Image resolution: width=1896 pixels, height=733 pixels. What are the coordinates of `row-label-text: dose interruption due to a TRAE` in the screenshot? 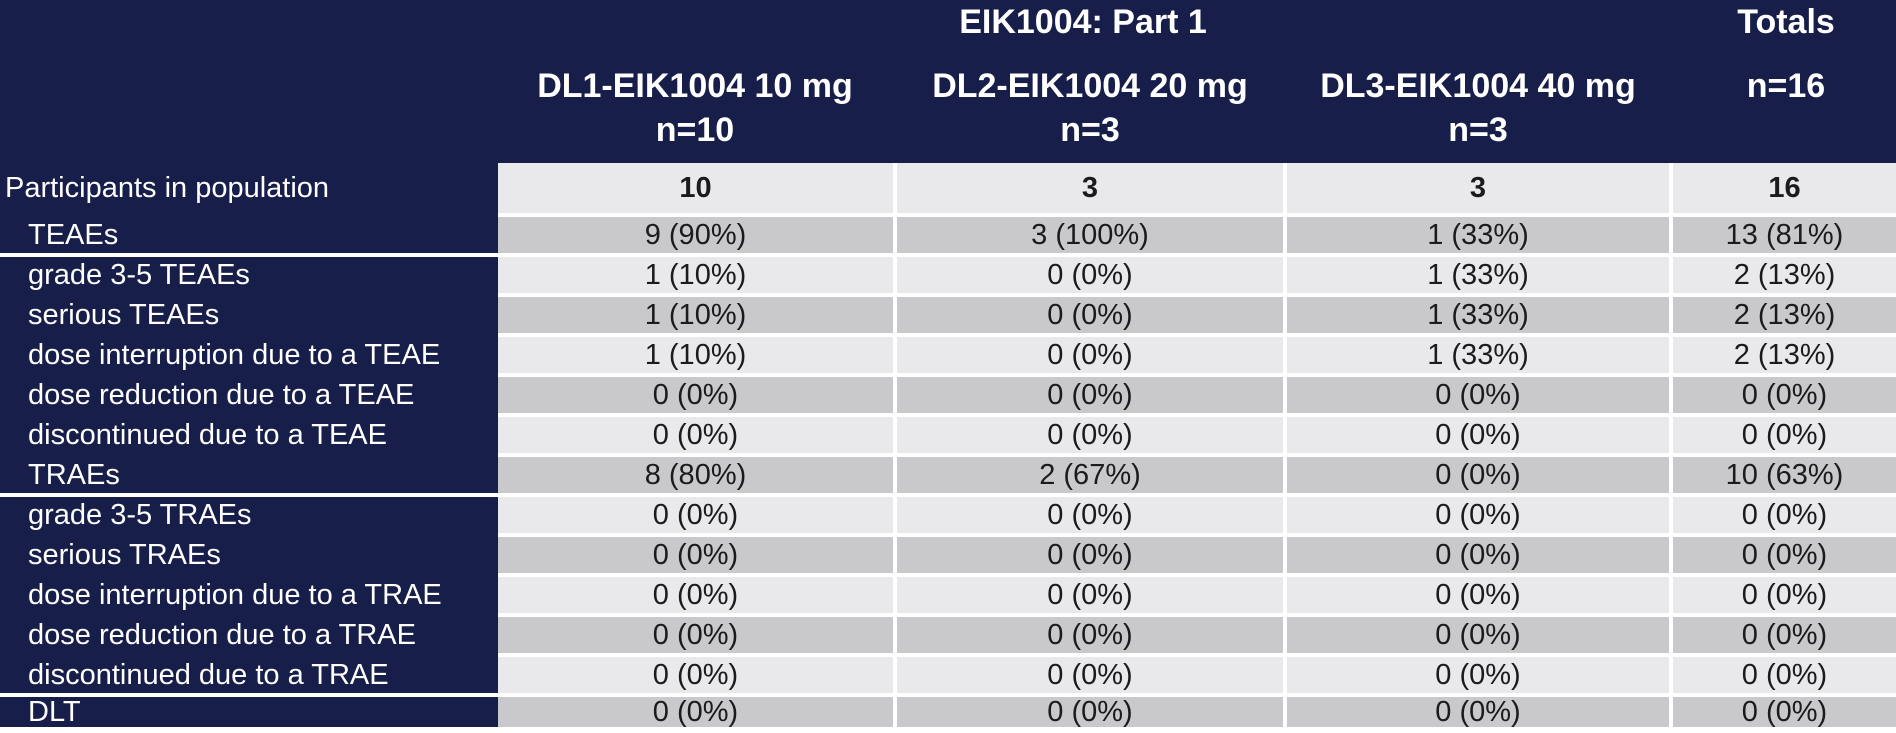 It's located at (235, 594).